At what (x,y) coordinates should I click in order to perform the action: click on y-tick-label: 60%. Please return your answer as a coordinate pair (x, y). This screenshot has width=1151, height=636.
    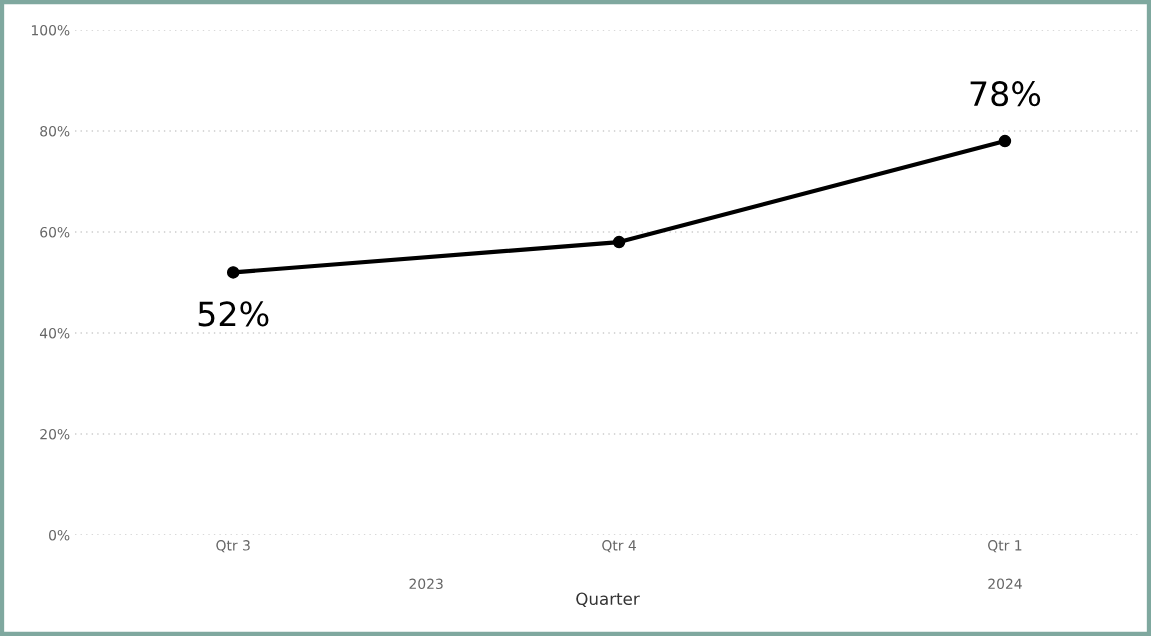
    Looking at the image, I should click on (55, 232).